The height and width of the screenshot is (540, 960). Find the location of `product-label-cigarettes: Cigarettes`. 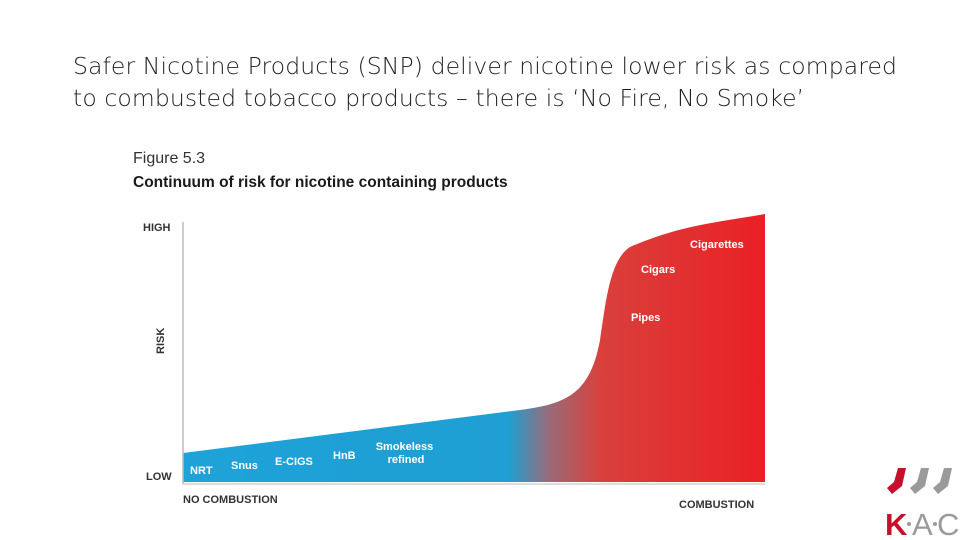

product-label-cigarettes: Cigarettes is located at coordinates (717, 245).